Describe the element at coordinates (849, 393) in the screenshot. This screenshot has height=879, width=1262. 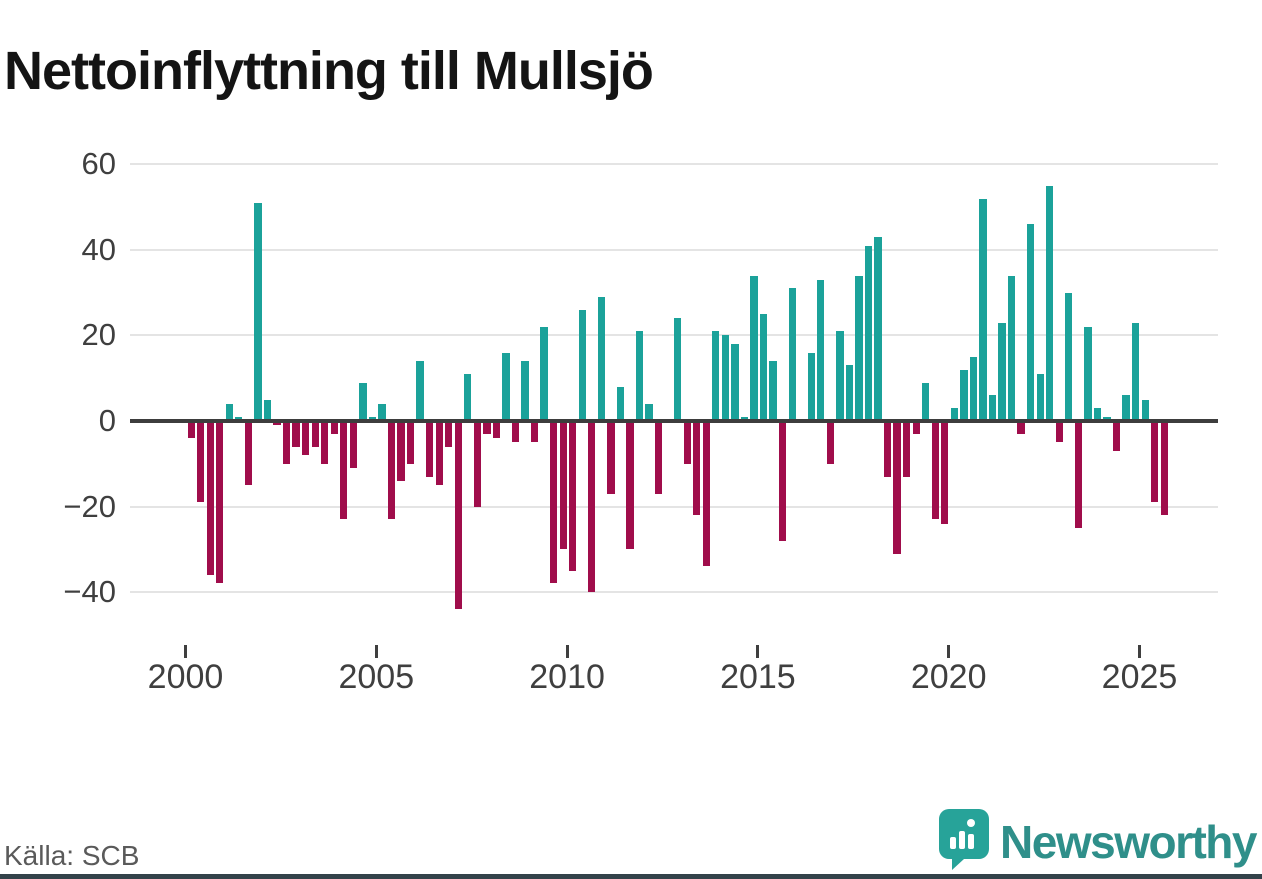
I see `bar-2017Q2` at that location.